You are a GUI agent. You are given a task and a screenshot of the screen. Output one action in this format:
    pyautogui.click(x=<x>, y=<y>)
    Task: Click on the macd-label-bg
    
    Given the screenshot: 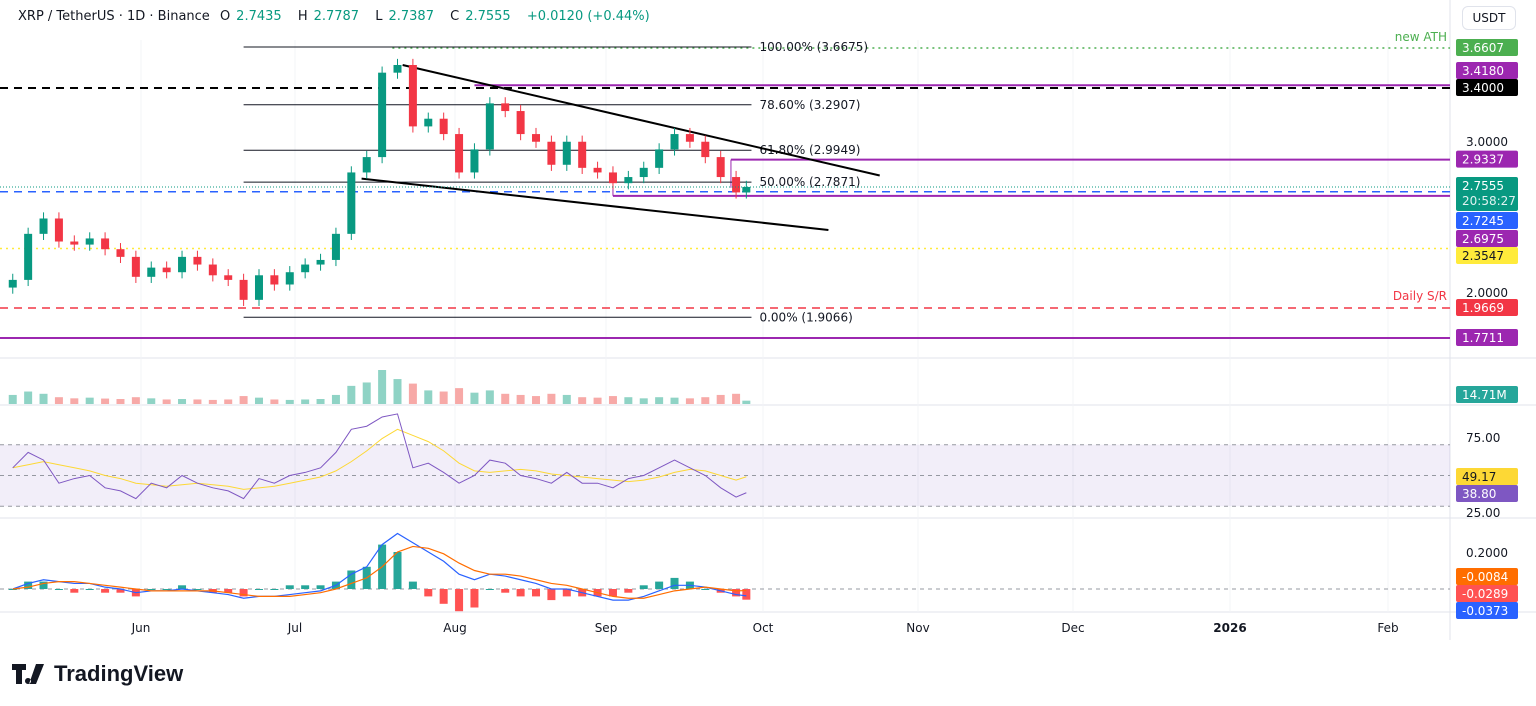 What is the action you would take?
    pyautogui.click(x=1487, y=576)
    